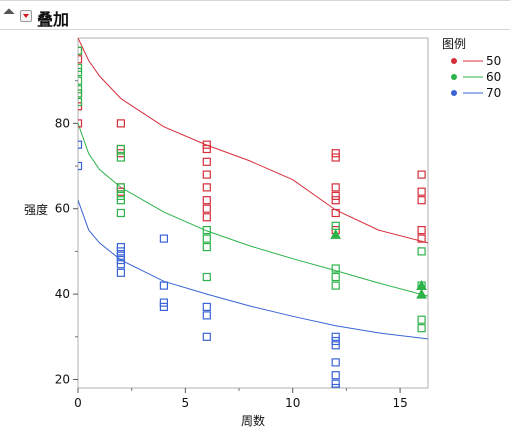  What do you see at coordinates (471, 68) in the screenshot?
I see `legend: 图例 50 60 70` at bounding box center [471, 68].